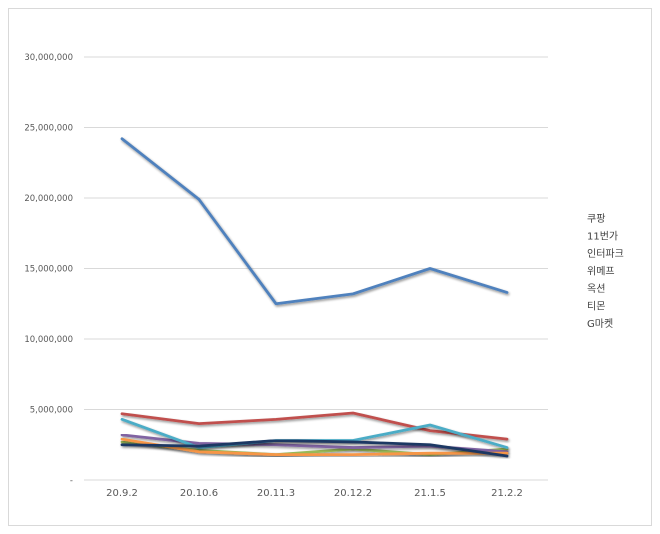 This screenshot has width=660, height=534. What do you see at coordinates (199, 493) in the screenshot?
I see `x-tick-label: 20.10.6` at bounding box center [199, 493].